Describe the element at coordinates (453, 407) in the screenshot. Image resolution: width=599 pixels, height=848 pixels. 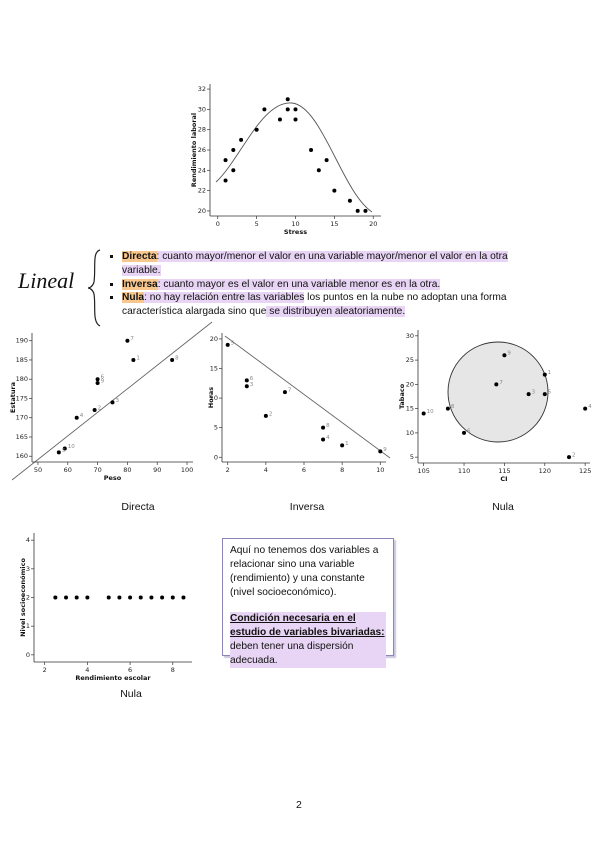
I see `point-label: 8` at that location.